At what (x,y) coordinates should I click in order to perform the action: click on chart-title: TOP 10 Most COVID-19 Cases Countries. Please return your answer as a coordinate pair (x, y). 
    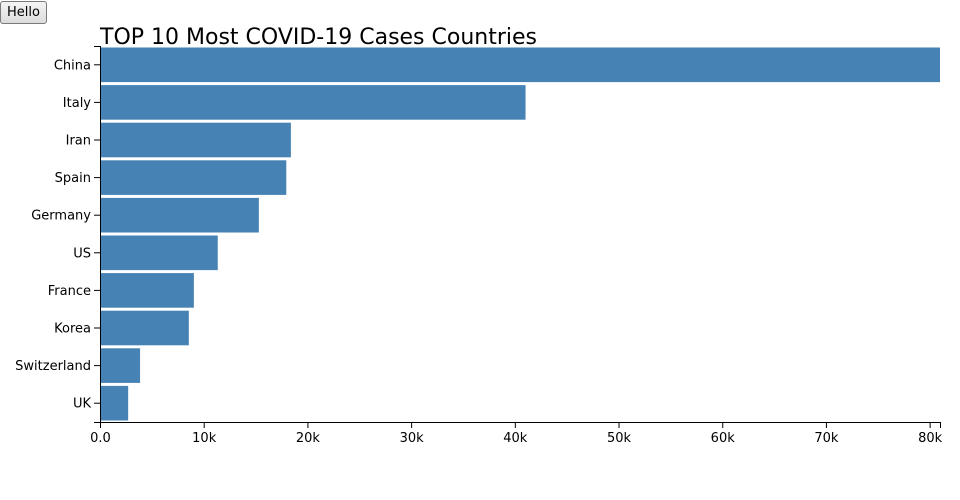
    Looking at the image, I should click on (318, 37).